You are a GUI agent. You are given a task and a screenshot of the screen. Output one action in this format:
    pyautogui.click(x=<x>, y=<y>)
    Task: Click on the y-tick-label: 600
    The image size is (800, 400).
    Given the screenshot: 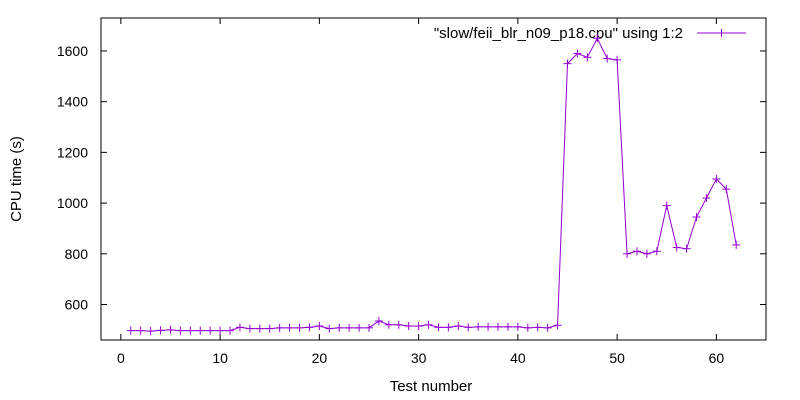 What is the action you would take?
    pyautogui.click(x=77, y=305)
    